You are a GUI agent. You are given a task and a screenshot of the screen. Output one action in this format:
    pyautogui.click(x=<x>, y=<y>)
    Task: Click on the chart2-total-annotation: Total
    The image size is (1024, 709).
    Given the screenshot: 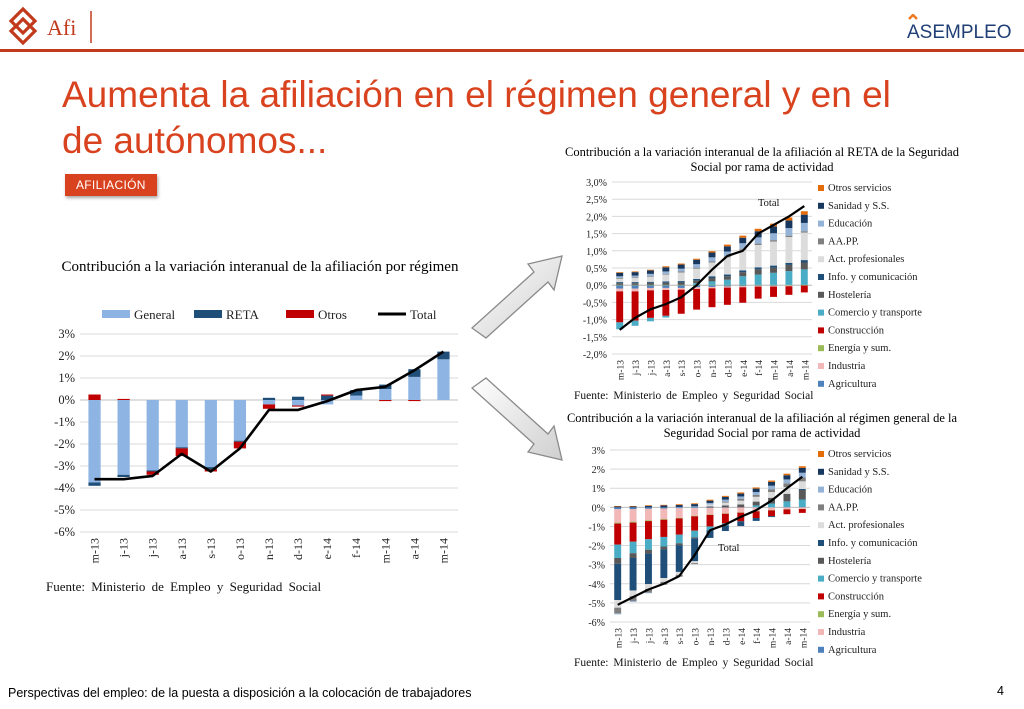 What is the action you would take?
    pyautogui.click(x=769, y=203)
    